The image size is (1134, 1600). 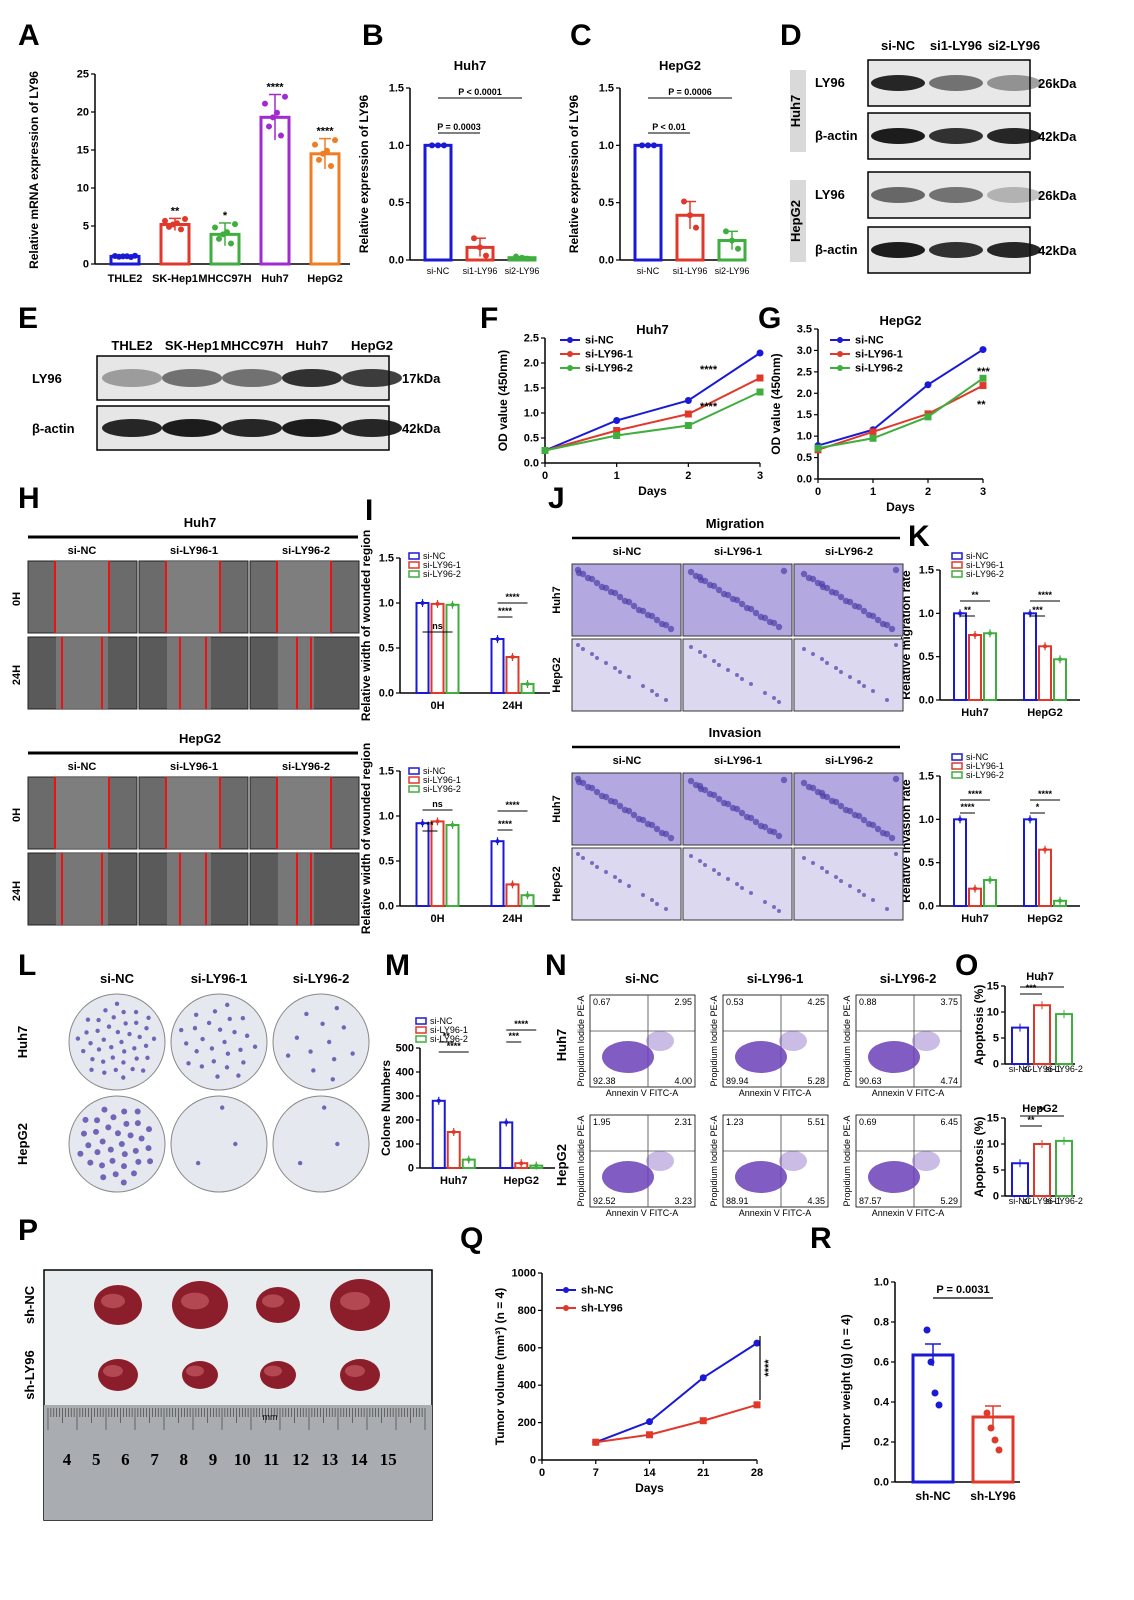 What do you see at coordinates (386, 1108) in the screenshot?
I see `chart-m-ylabel: Colone Numbers` at bounding box center [386, 1108].